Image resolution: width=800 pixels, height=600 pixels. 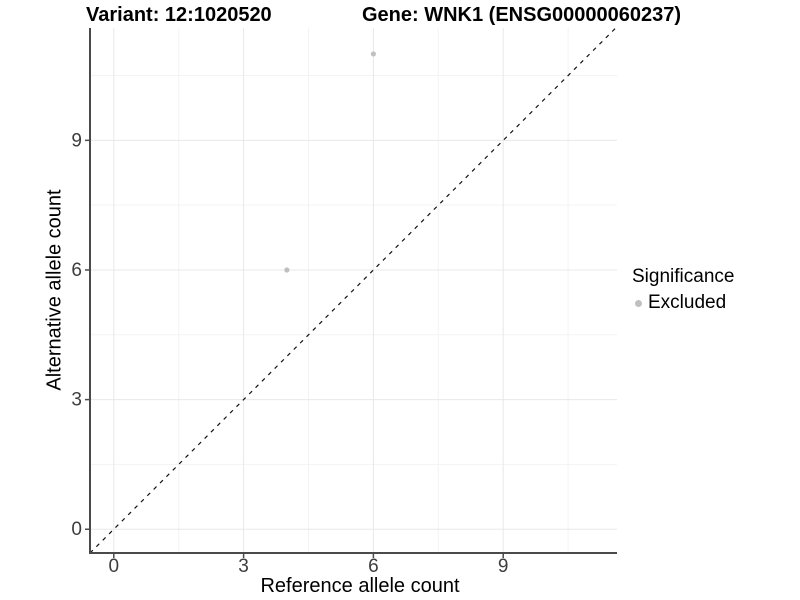 I want to click on y-tick-label: 3, so click(x=76, y=400).